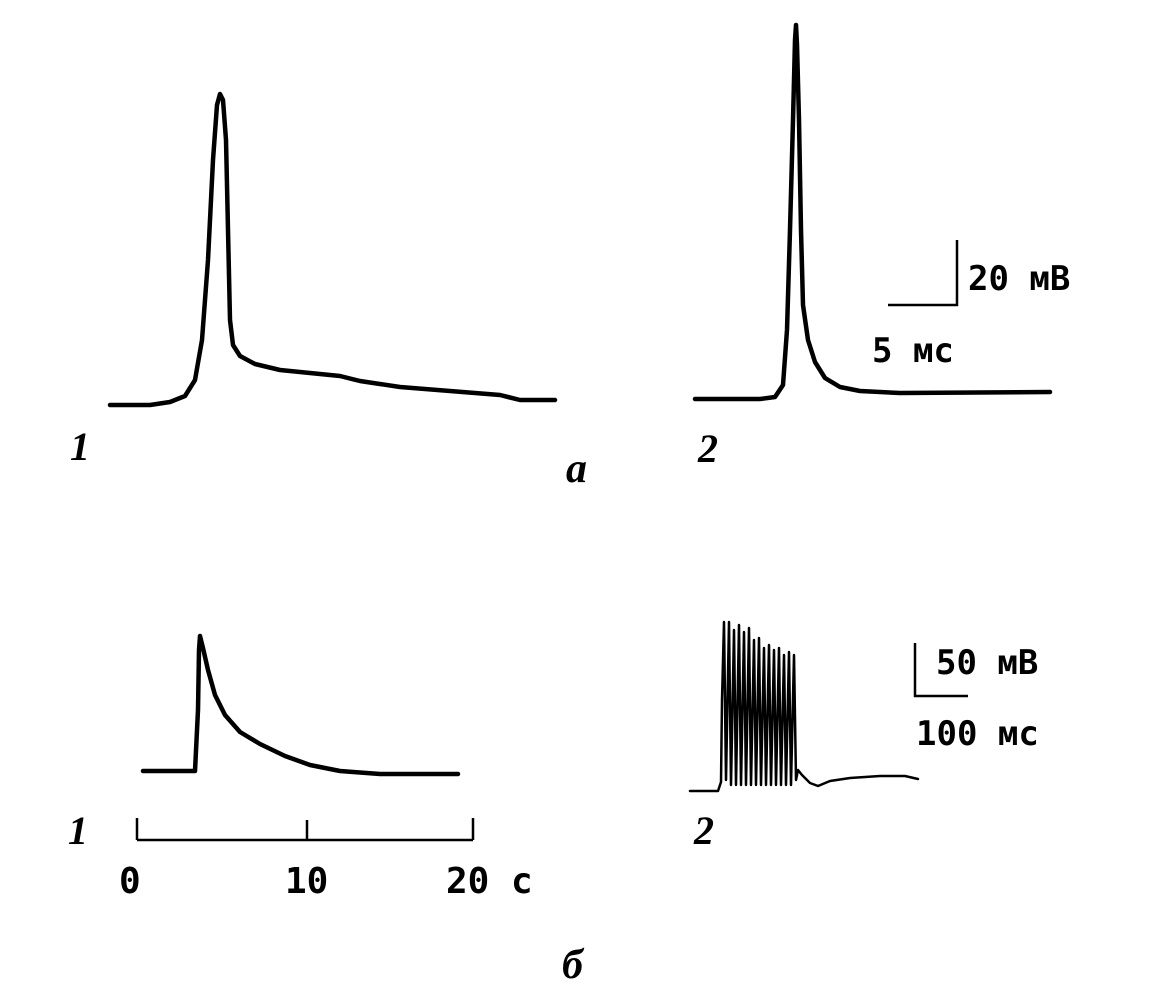 The image size is (1156, 988). Describe the element at coordinates (1019, 279) in the screenshot. I see `scale-voltage-a: 20 мВ` at that location.